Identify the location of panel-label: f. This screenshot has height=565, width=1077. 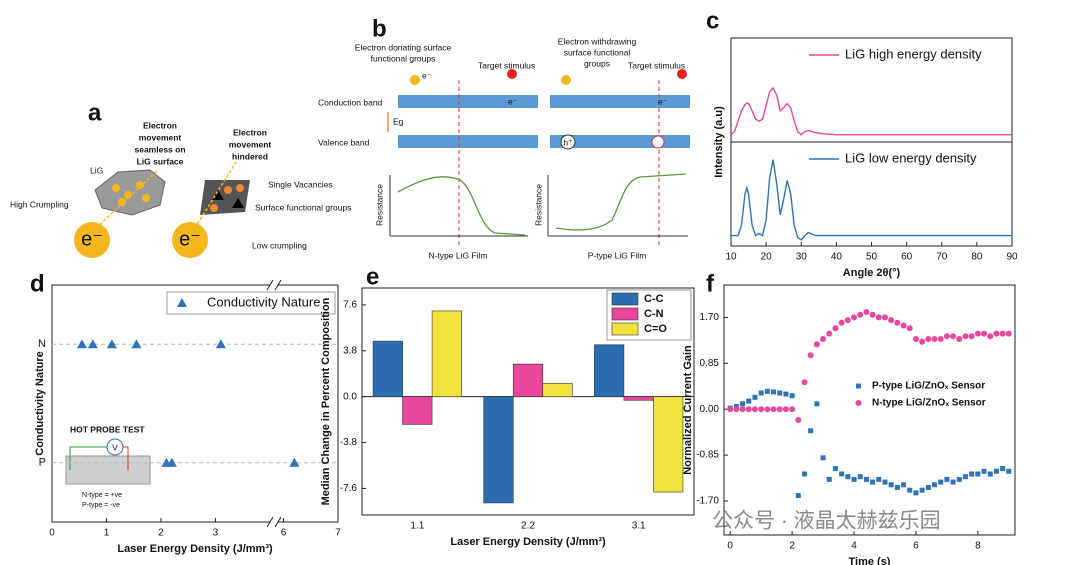
(710, 283).